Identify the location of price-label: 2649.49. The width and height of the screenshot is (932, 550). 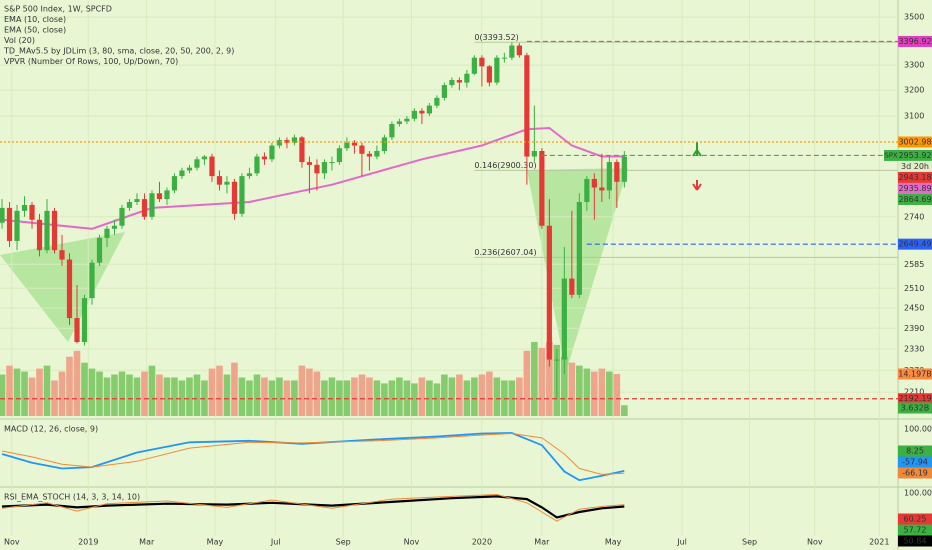
(914, 244).